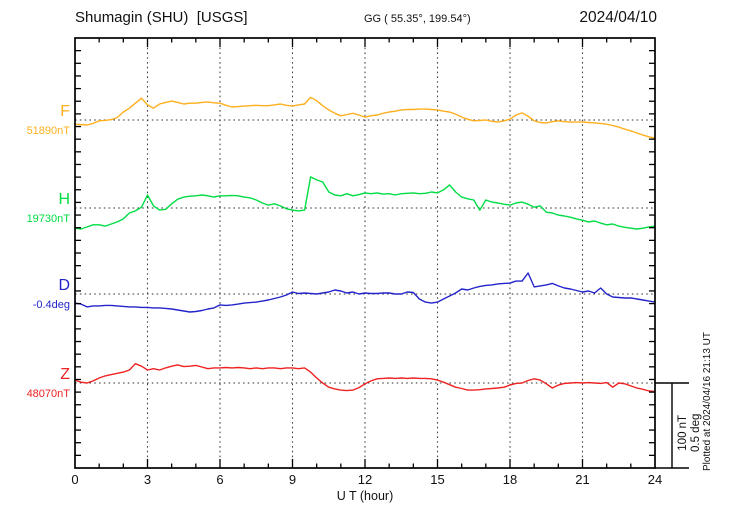 The height and width of the screenshot is (520, 730). What do you see at coordinates (437, 479) in the screenshot?
I see `x-tick-label-15: 15` at bounding box center [437, 479].